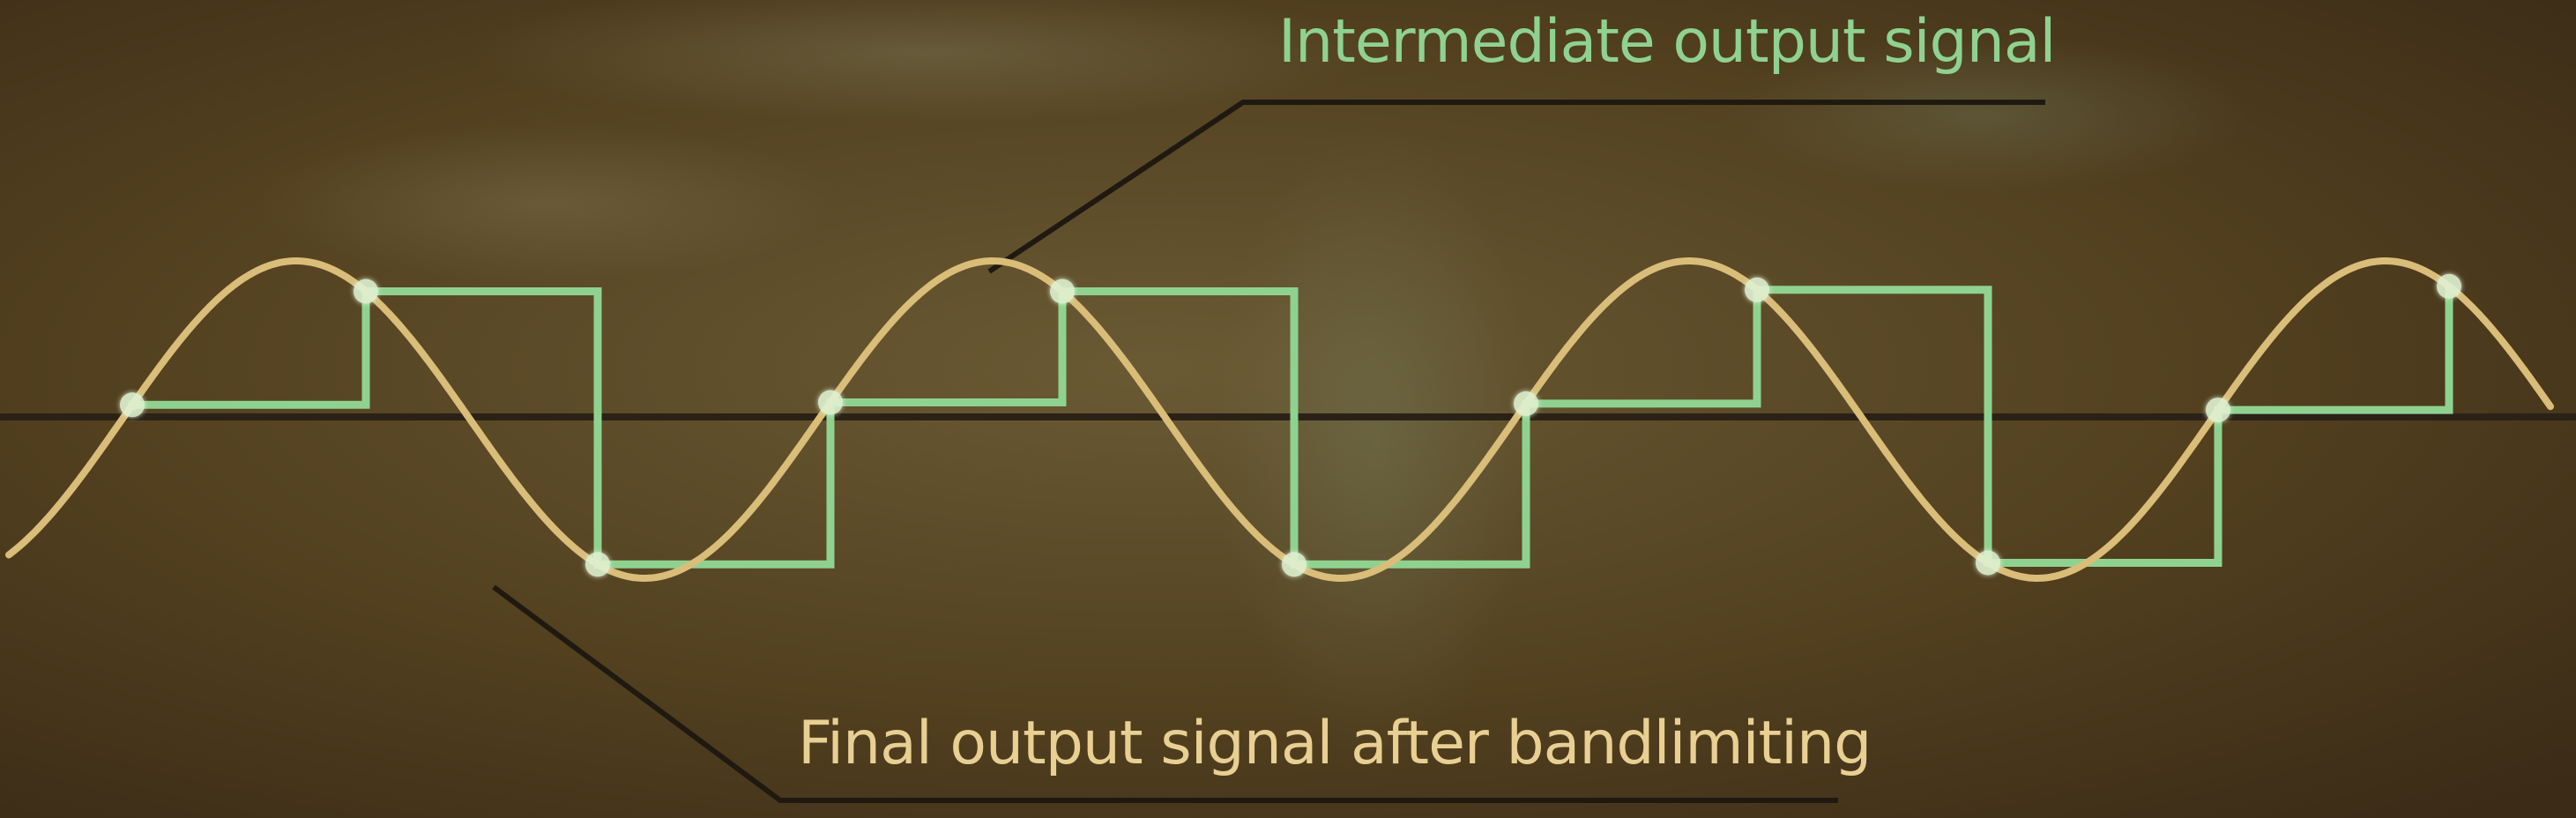 This screenshot has height=818, width=2576. What do you see at coordinates (1516, 187) in the screenshot?
I see `intermediate-leader-line` at bounding box center [1516, 187].